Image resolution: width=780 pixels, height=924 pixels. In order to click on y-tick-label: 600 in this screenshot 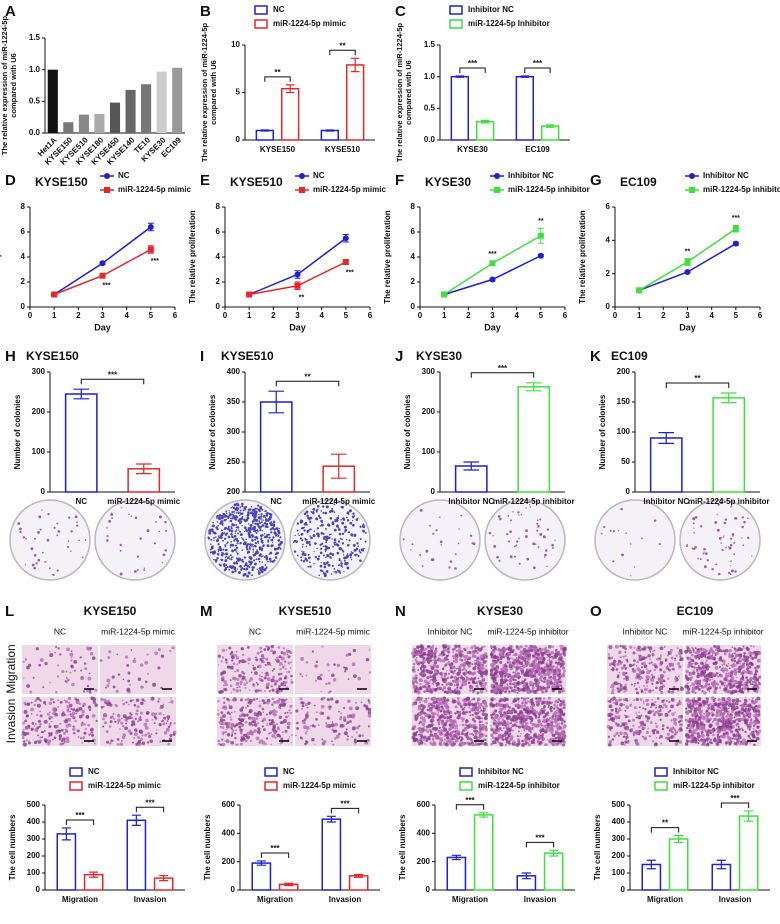, I will do `click(229, 804)`.